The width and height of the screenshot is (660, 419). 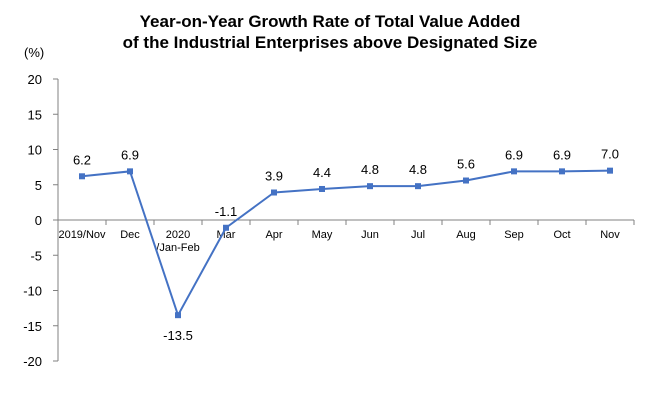 I want to click on data-label: -1.1, so click(x=226, y=211).